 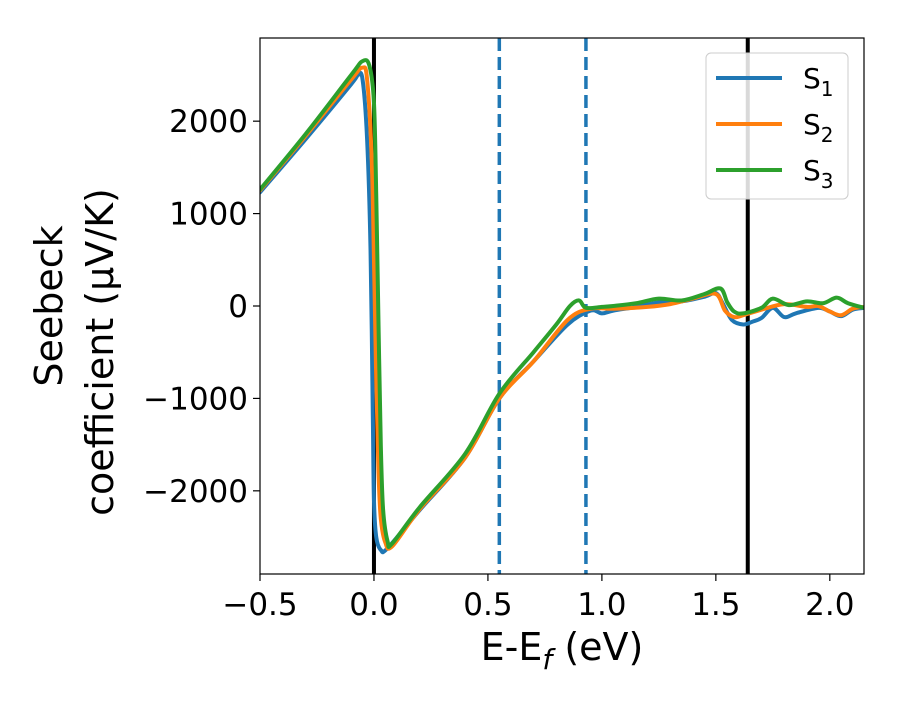 What do you see at coordinates (238, 307) in the screenshot?
I see `y-tick-label: 0` at bounding box center [238, 307].